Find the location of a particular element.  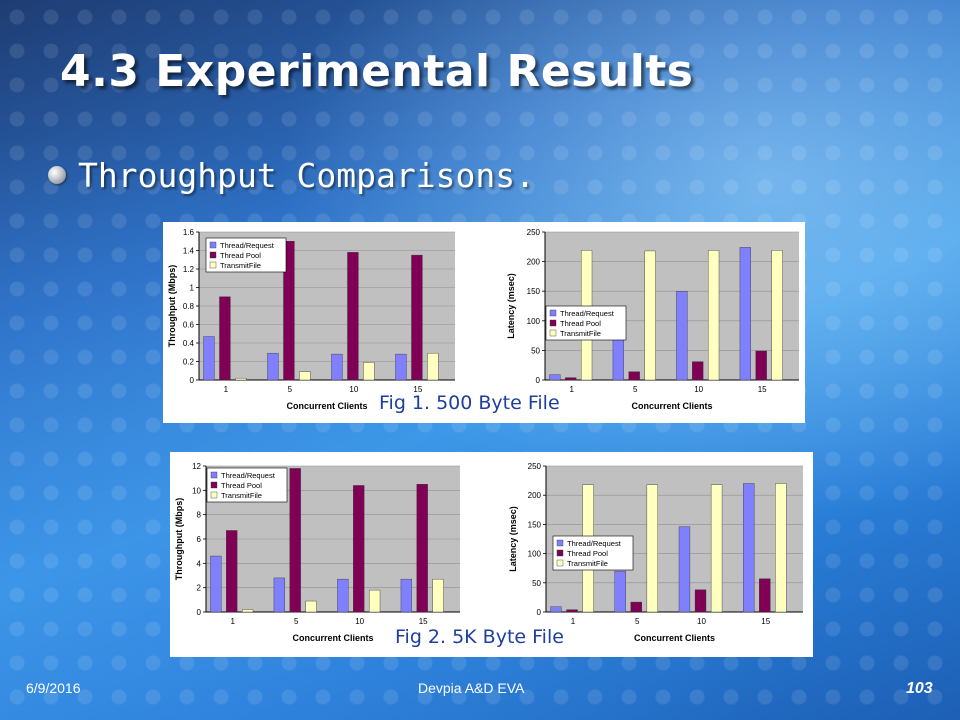

footer-date: 6/9/2016 is located at coordinates (53, 688).